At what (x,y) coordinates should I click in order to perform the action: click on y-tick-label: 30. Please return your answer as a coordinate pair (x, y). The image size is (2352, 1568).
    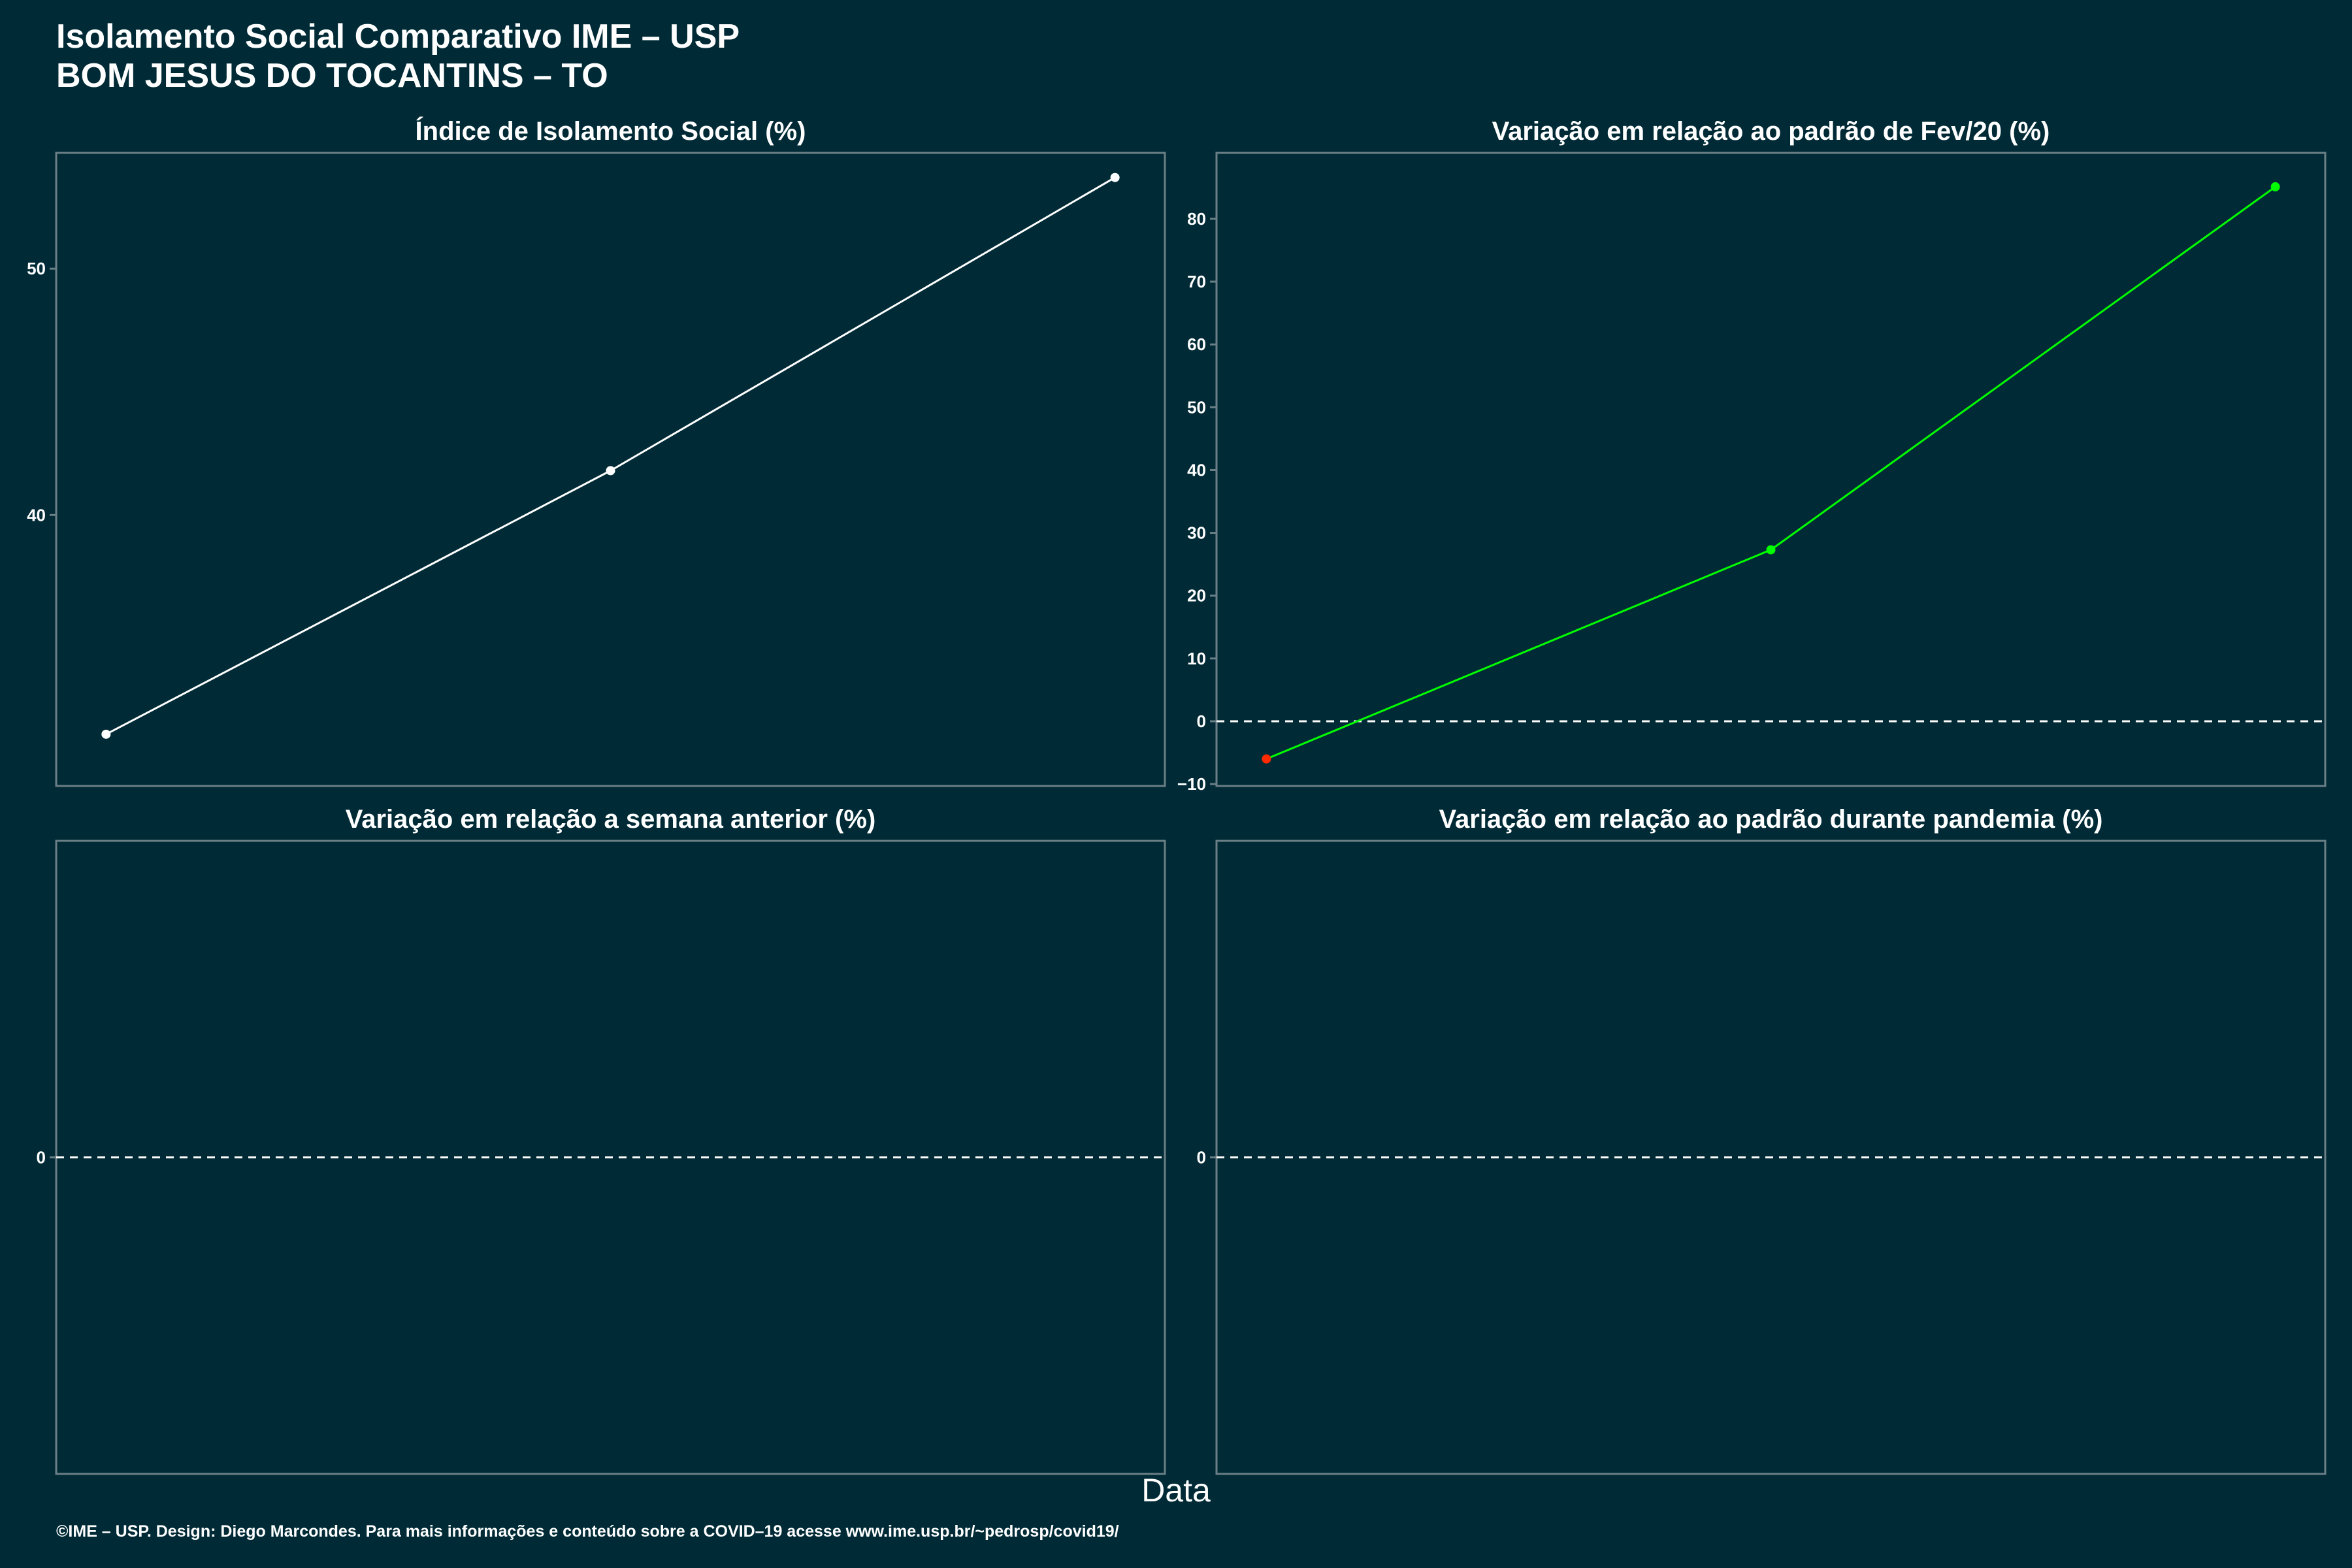
    Looking at the image, I should click on (1196, 533).